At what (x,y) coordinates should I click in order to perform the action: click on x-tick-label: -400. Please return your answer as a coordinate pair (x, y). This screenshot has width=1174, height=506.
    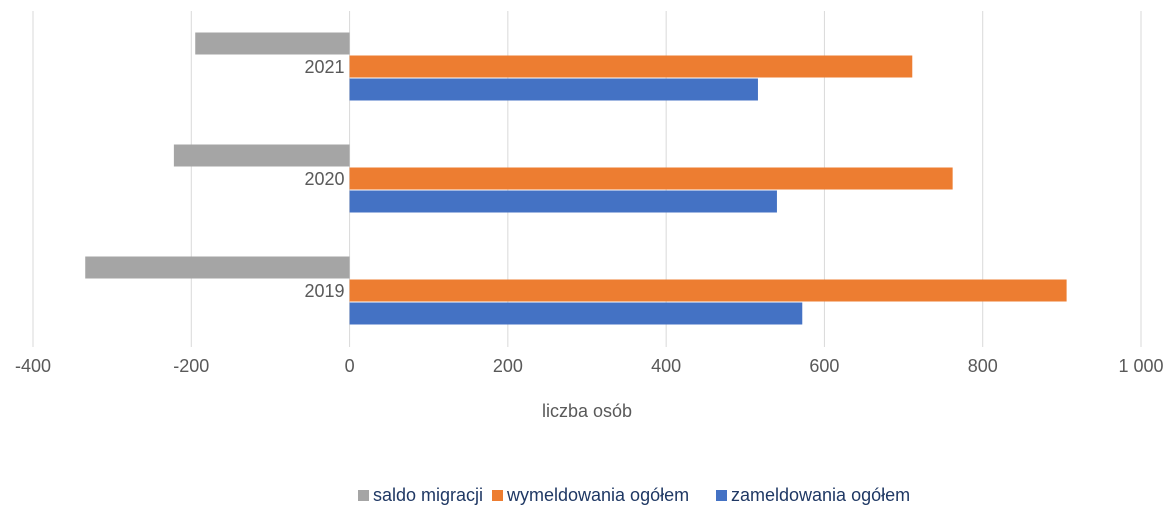
    Looking at the image, I should click on (33, 366).